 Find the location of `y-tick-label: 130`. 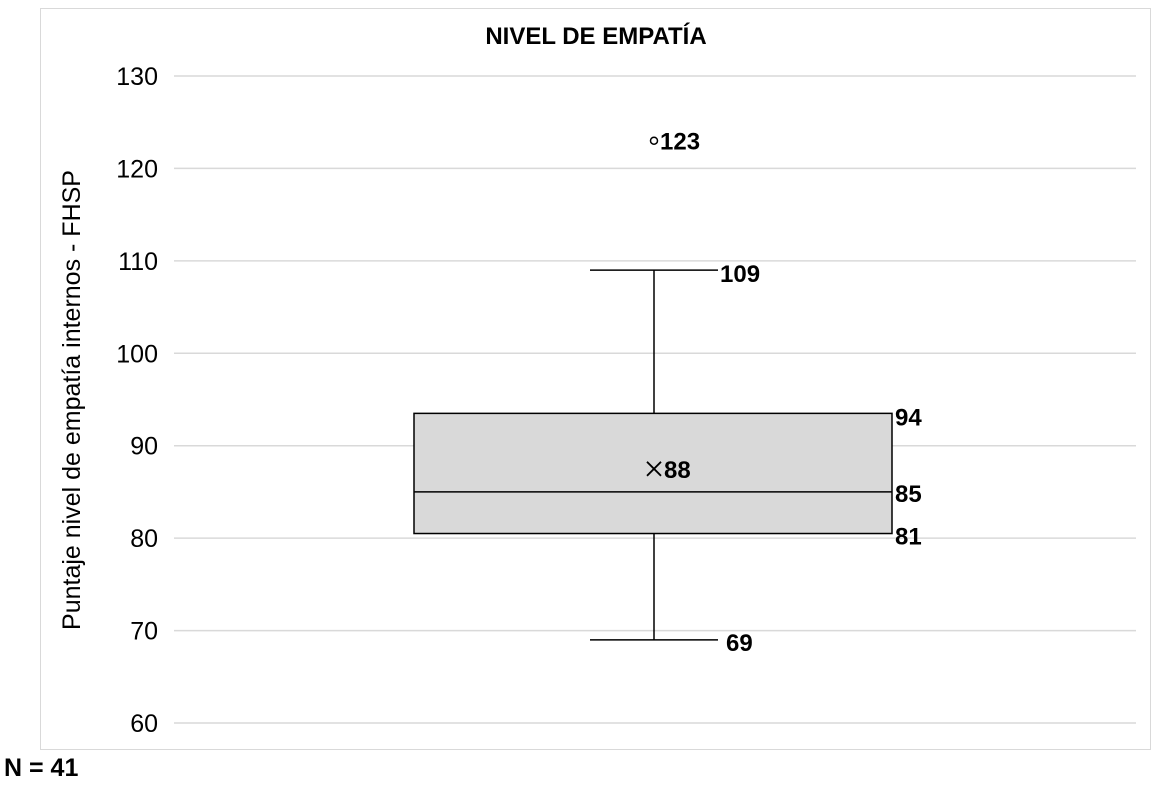

y-tick-label: 130 is located at coordinates (137, 77).